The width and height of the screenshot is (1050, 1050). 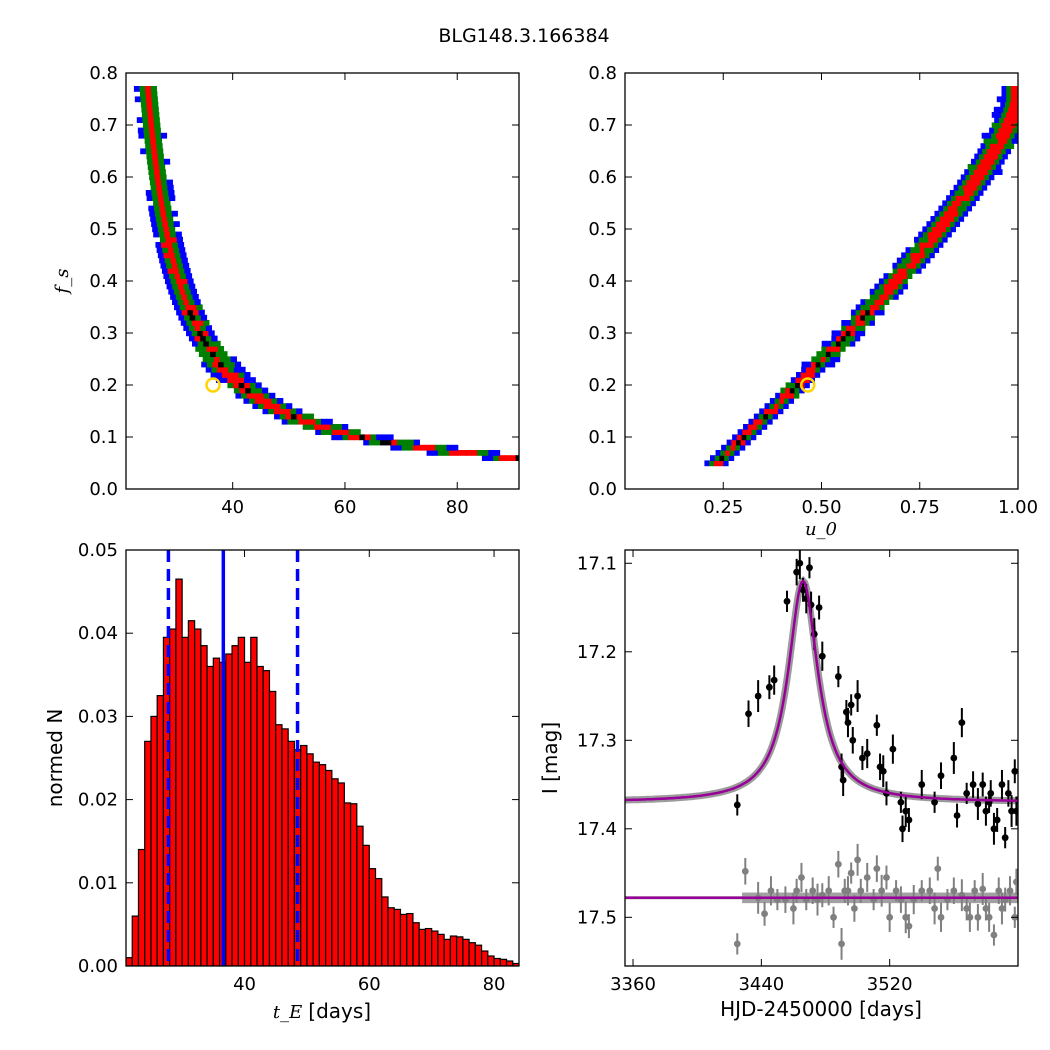 What do you see at coordinates (602, 73) in the screenshot?
I see `y-tick-label: 0.8` at bounding box center [602, 73].